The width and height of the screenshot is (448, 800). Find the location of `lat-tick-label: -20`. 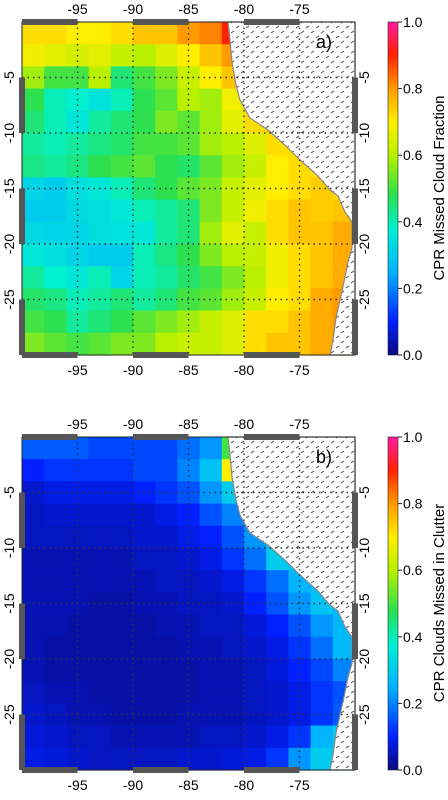

lat-tick-label: -20 is located at coordinates (9, 244).